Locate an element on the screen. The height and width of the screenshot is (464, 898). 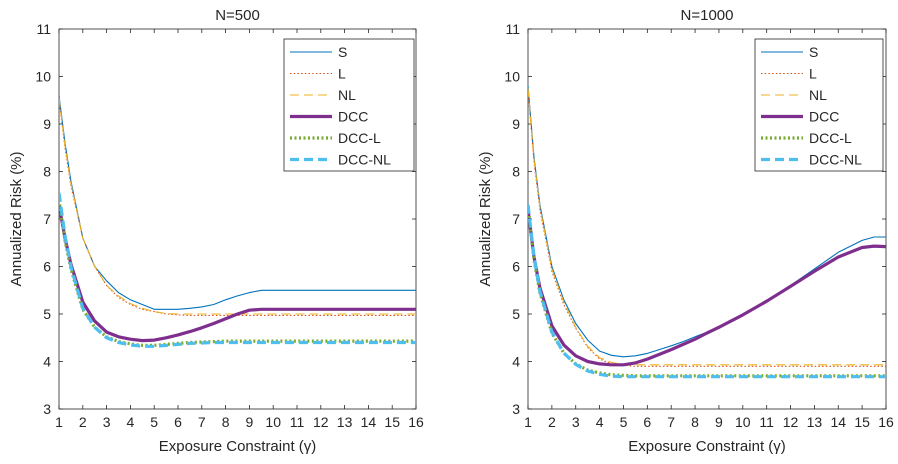
chart-title: N=500 is located at coordinates (237, 15).